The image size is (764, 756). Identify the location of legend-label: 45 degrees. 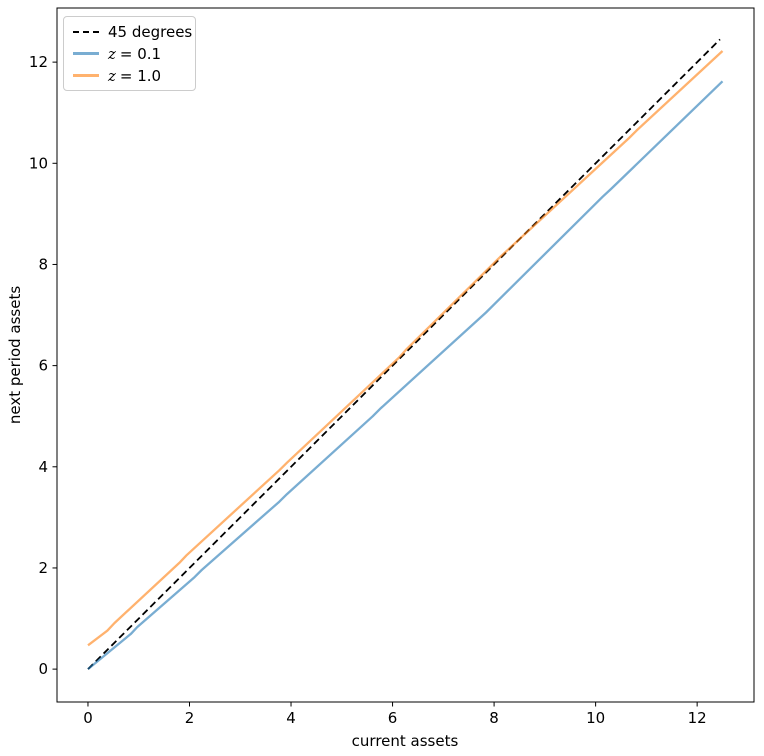
(150, 32).